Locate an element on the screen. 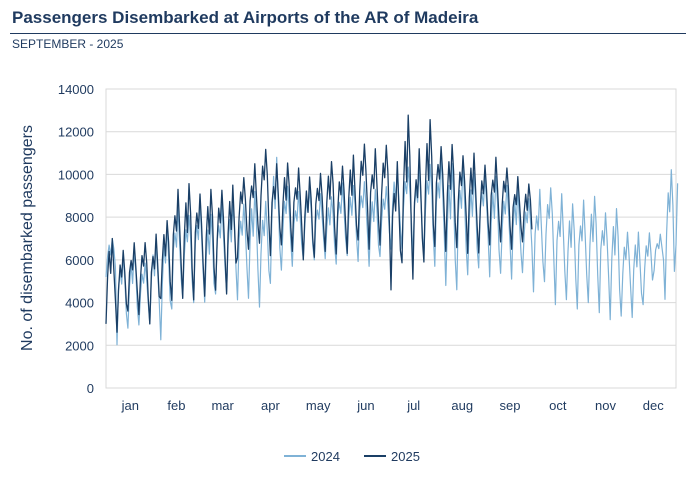  x-tick-label-jun: jun is located at coordinates (365, 405).